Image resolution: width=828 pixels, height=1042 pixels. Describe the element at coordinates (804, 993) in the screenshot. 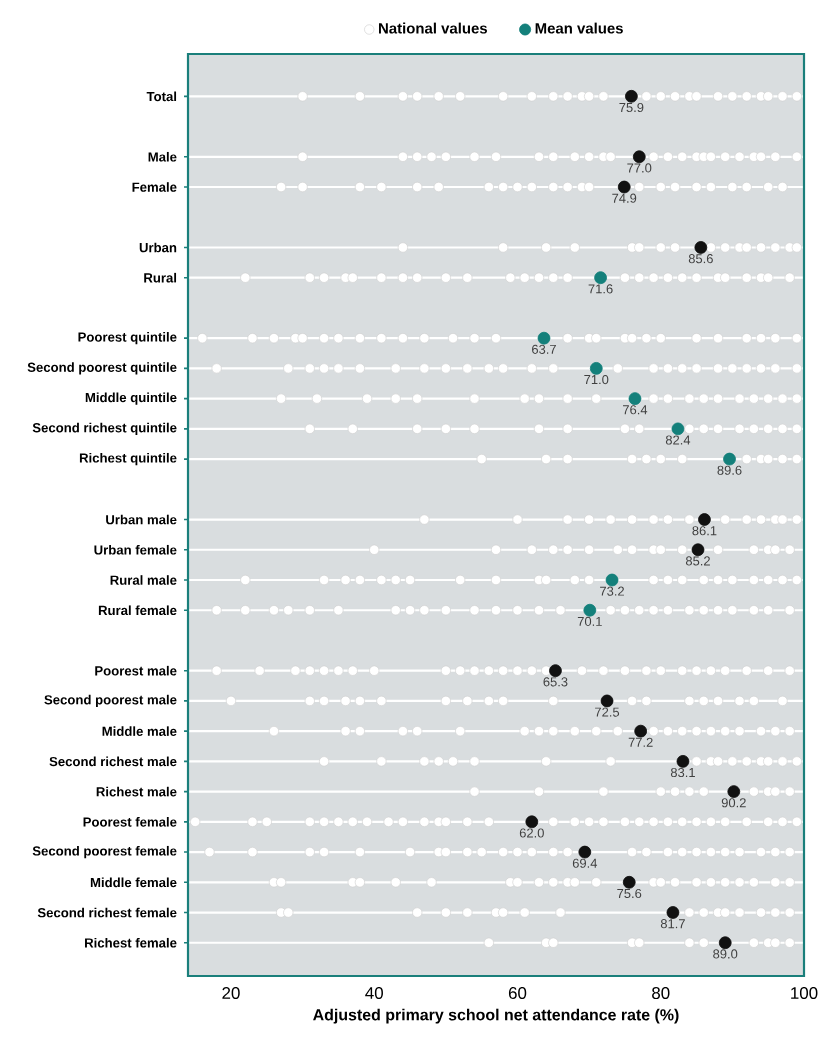

I see `x-tick-label: 100` at that location.